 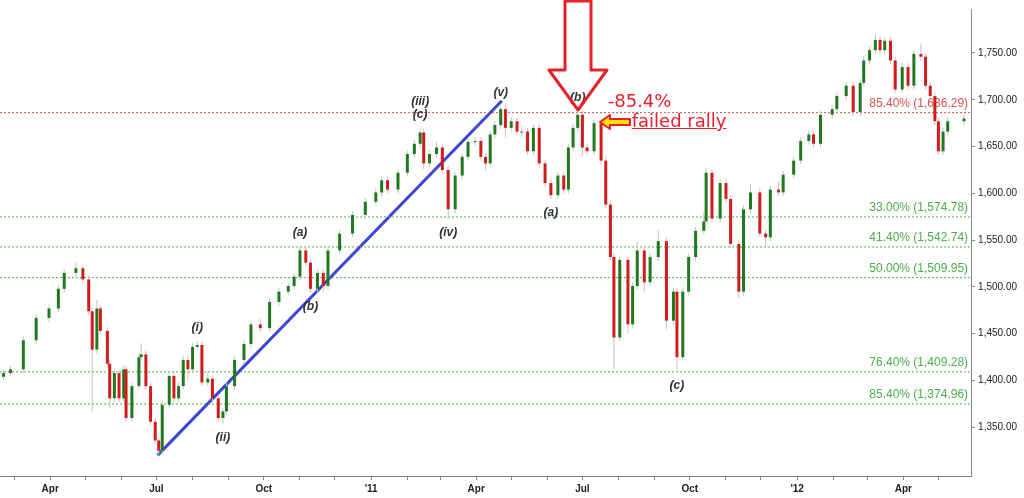 I want to click on x-tick-label: '12, so click(x=797, y=488).